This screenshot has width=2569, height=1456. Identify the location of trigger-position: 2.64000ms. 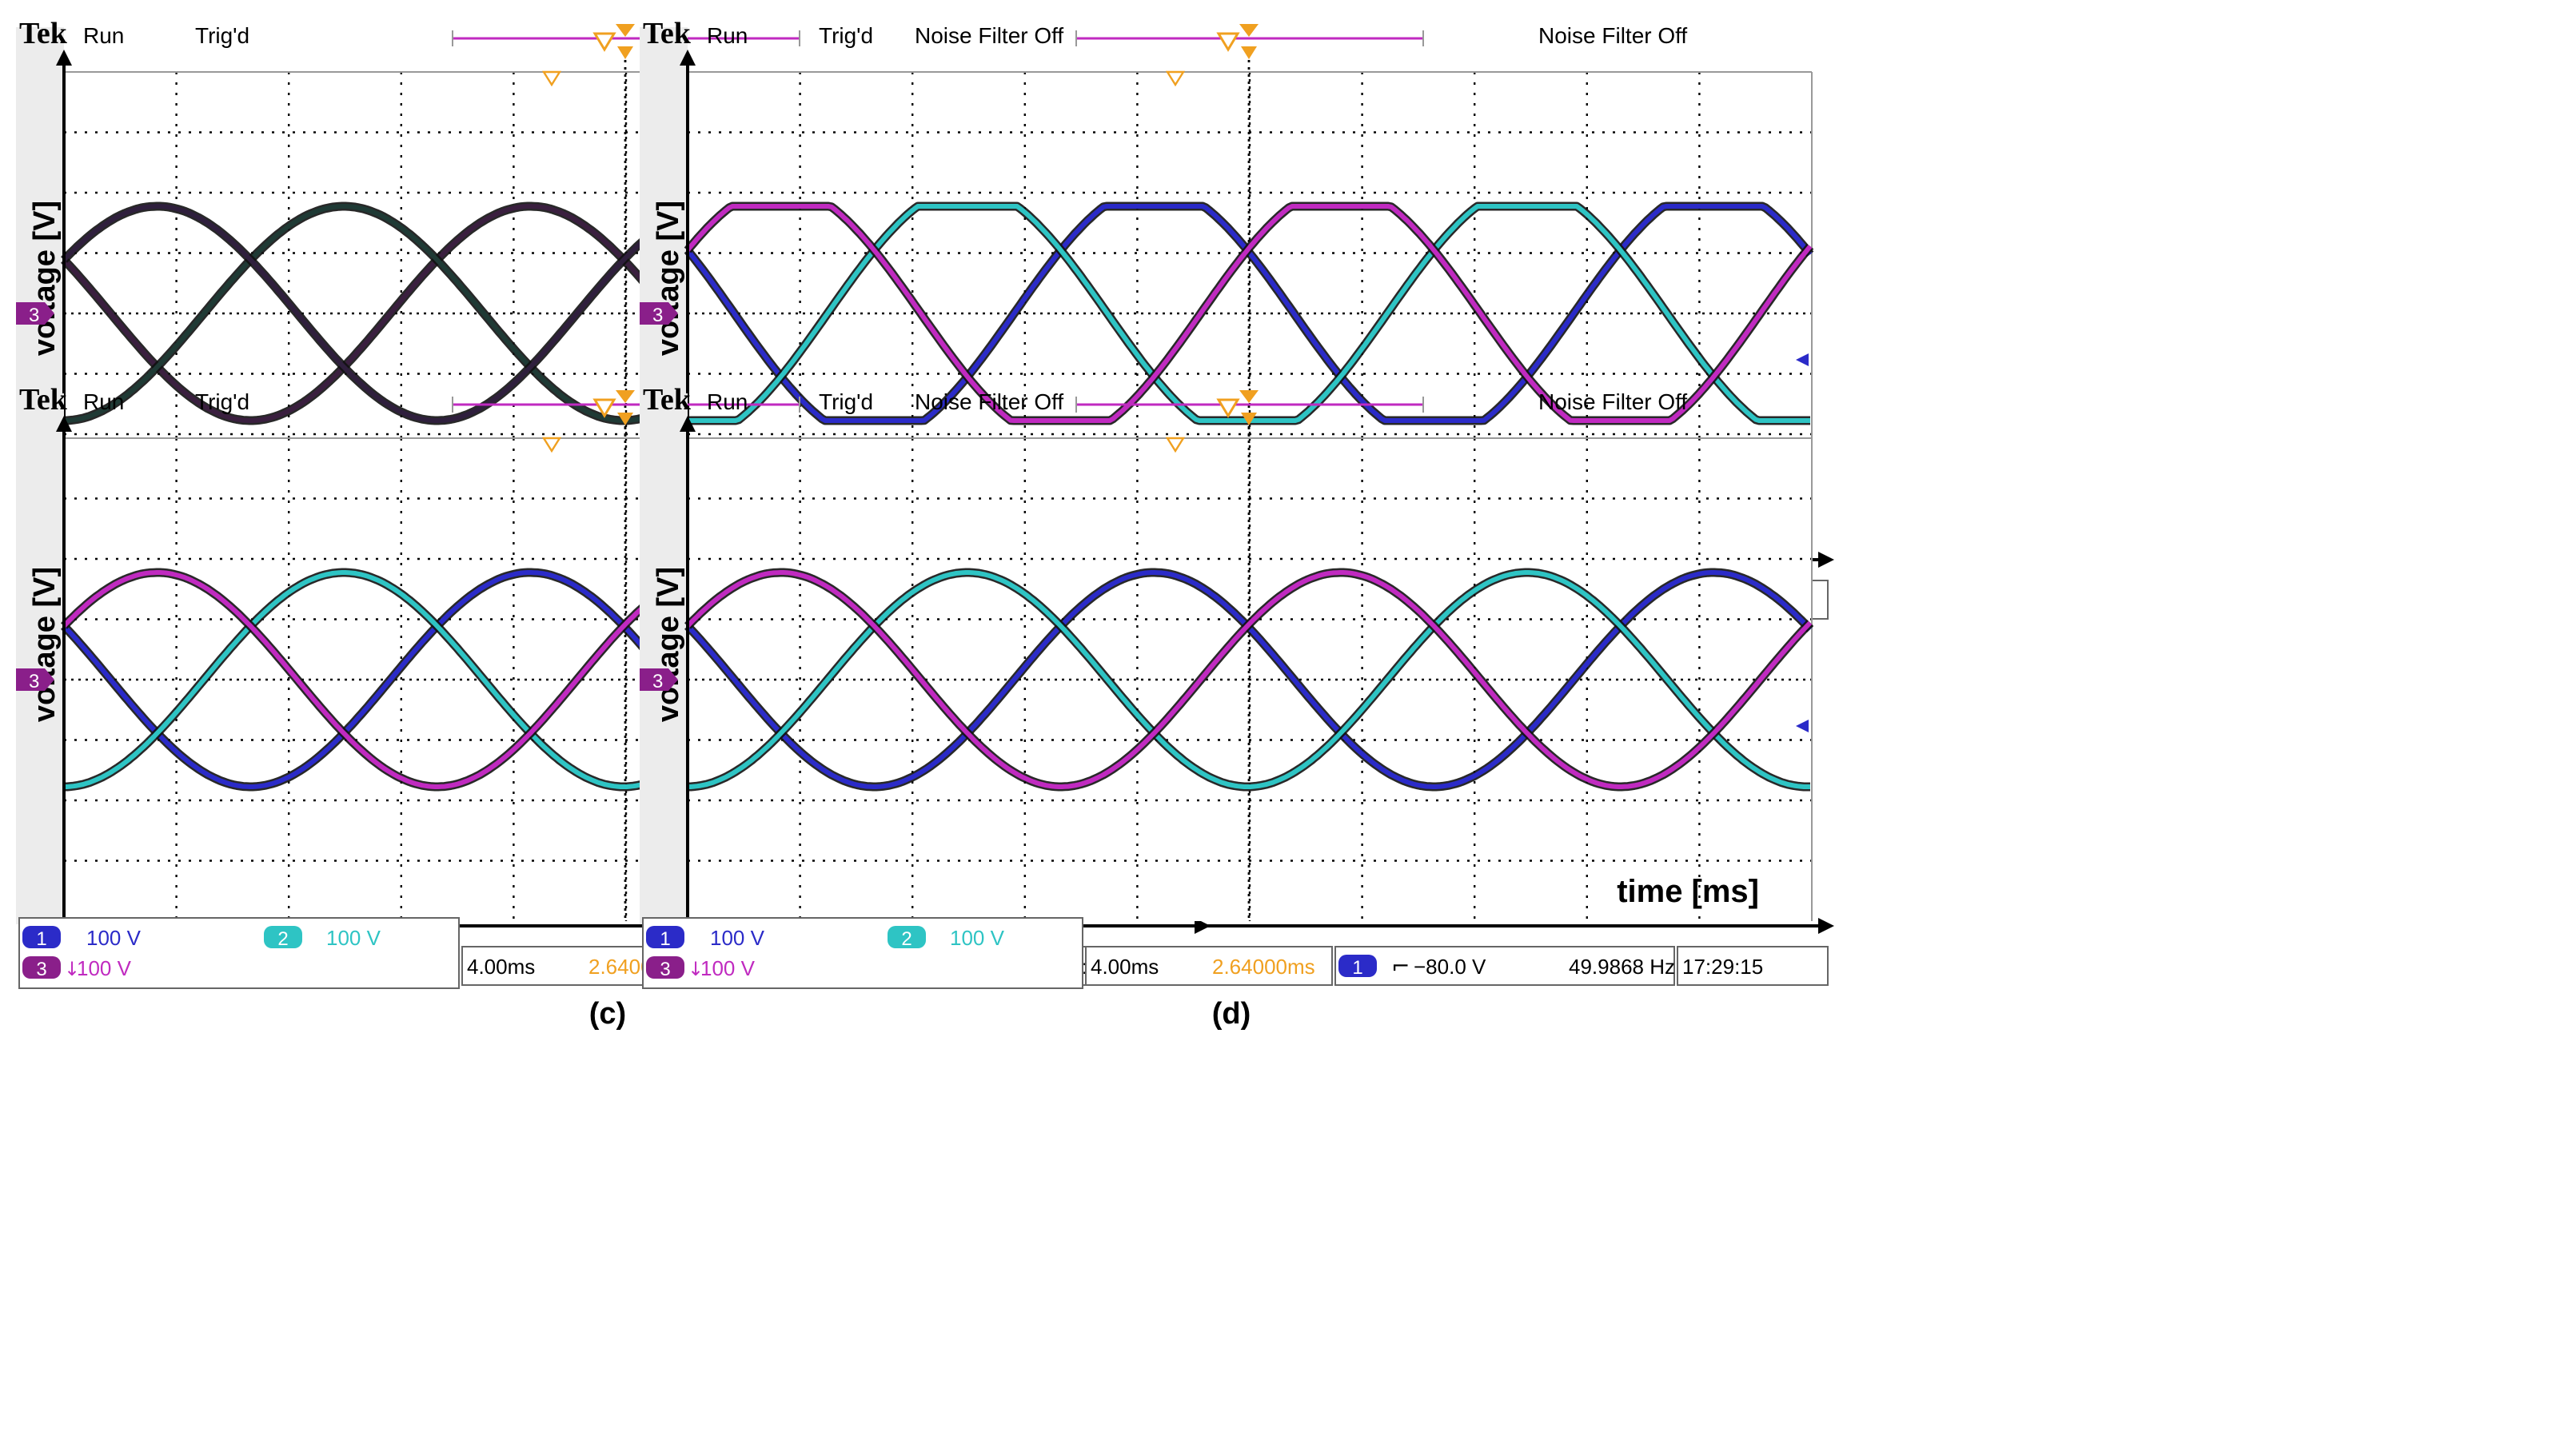
(1263, 967).